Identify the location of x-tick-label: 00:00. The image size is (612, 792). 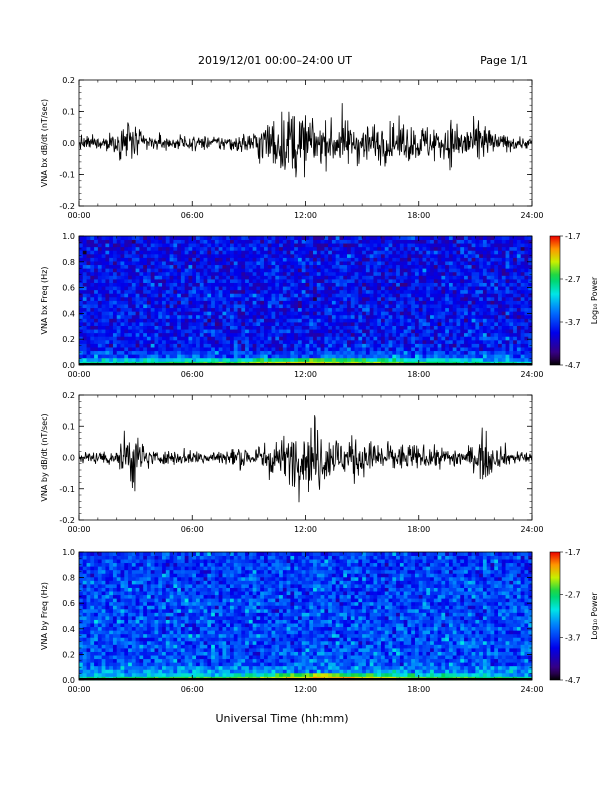
(78, 374).